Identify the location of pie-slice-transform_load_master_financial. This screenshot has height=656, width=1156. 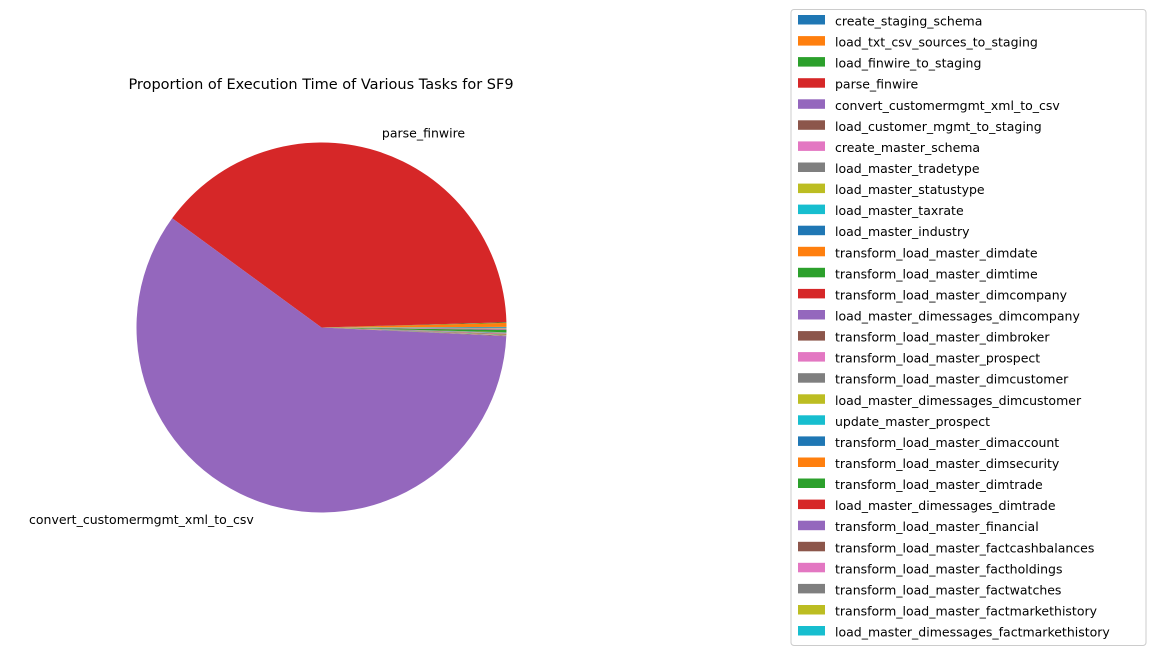
(414, 328).